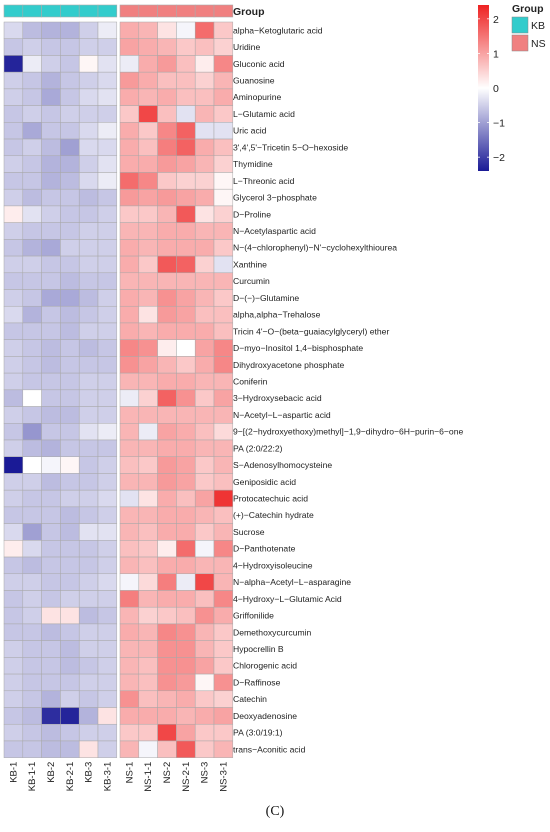 Image resolution: width=550 pixels, height=832 pixels. I want to click on colorbar: 2 1 0 −1 −2, so click(491, 88).